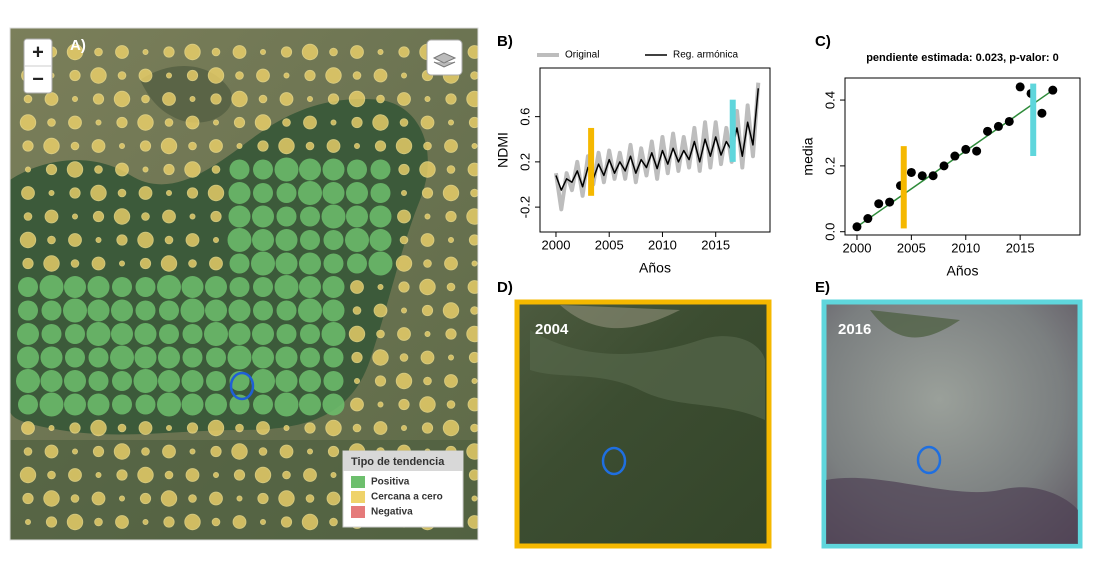 The height and width of the screenshot is (566, 1100). What do you see at coordinates (662, 244) in the screenshot?
I see `x-tick-label: 2010` at bounding box center [662, 244].